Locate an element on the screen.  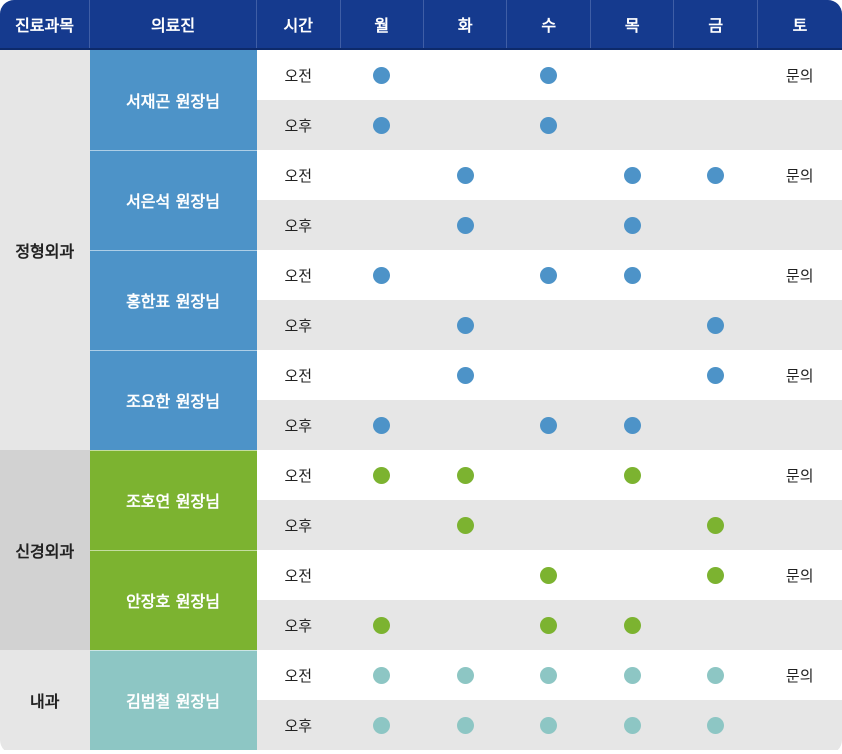
schedule-row-am: 조요한 원장님 오전 문의 is located at coordinates (421, 400).